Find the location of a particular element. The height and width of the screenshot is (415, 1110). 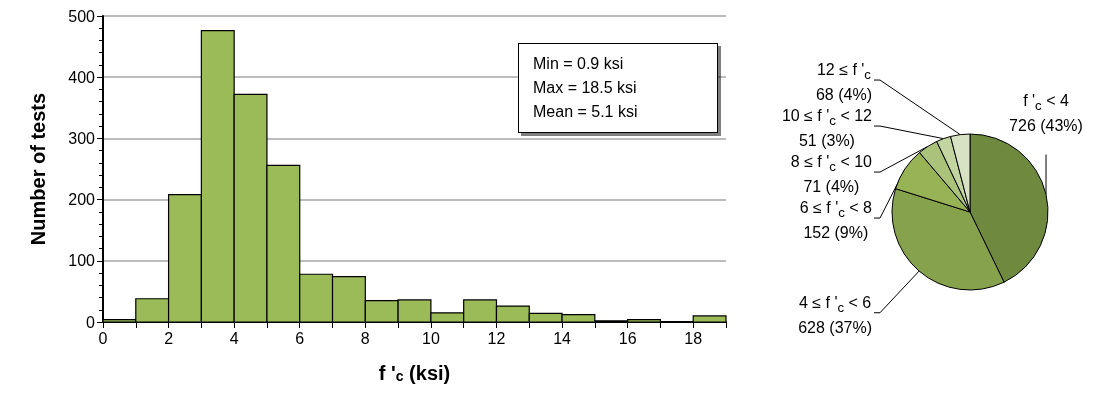

x-tick-label: 4 is located at coordinates (234, 338).